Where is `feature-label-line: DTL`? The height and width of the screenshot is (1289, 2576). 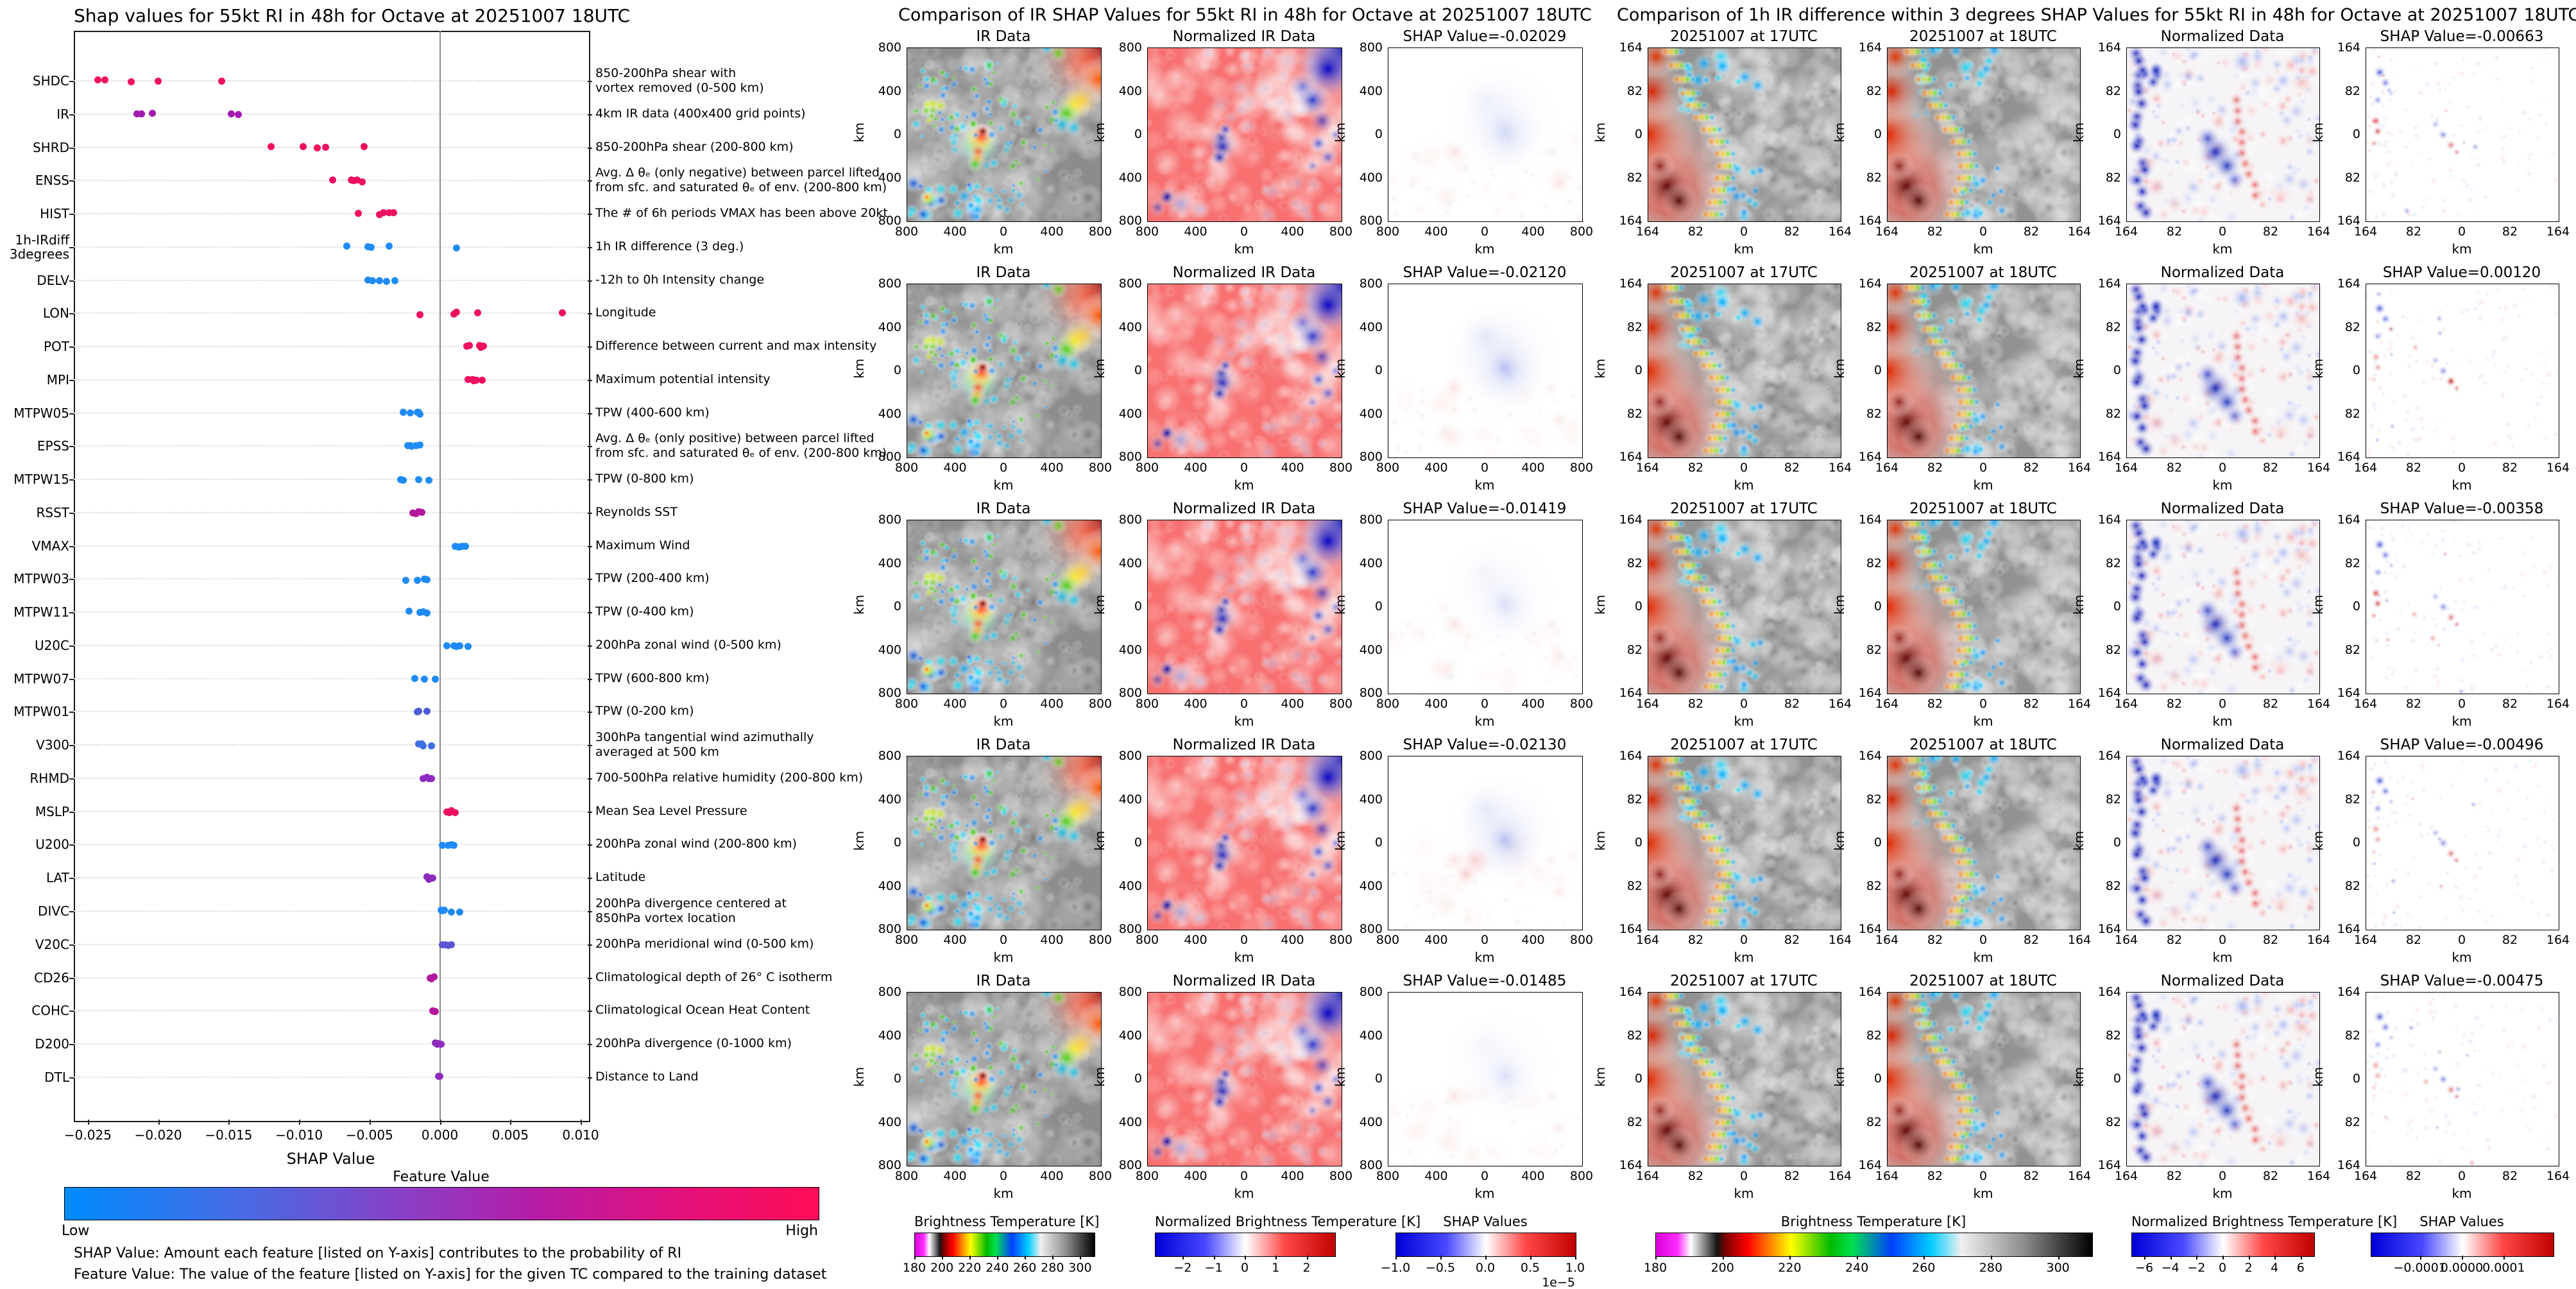
feature-label-line: DTL is located at coordinates (56, 1077).